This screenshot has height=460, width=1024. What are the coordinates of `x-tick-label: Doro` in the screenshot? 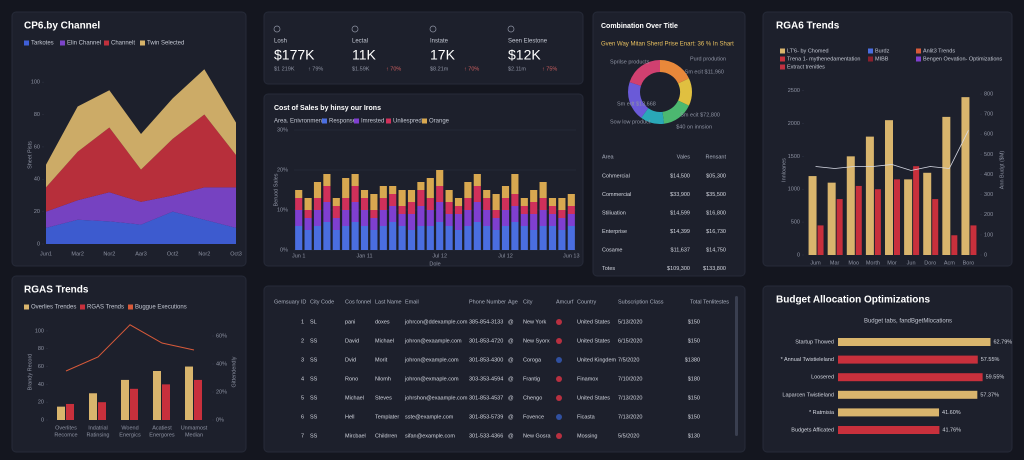 It's located at (930, 263).